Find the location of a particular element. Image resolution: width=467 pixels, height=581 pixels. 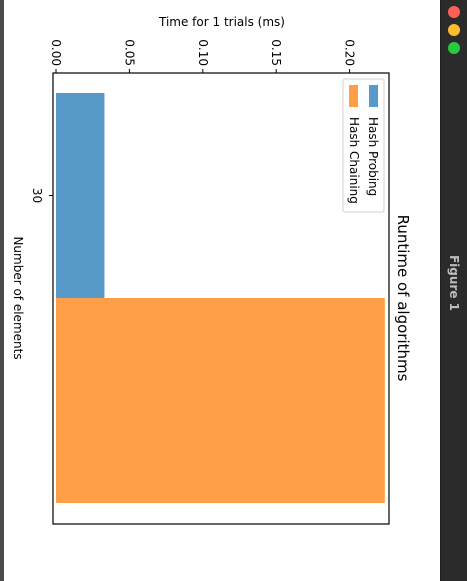

window-titlebar: Figure 1 is located at coordinates (453, 290).